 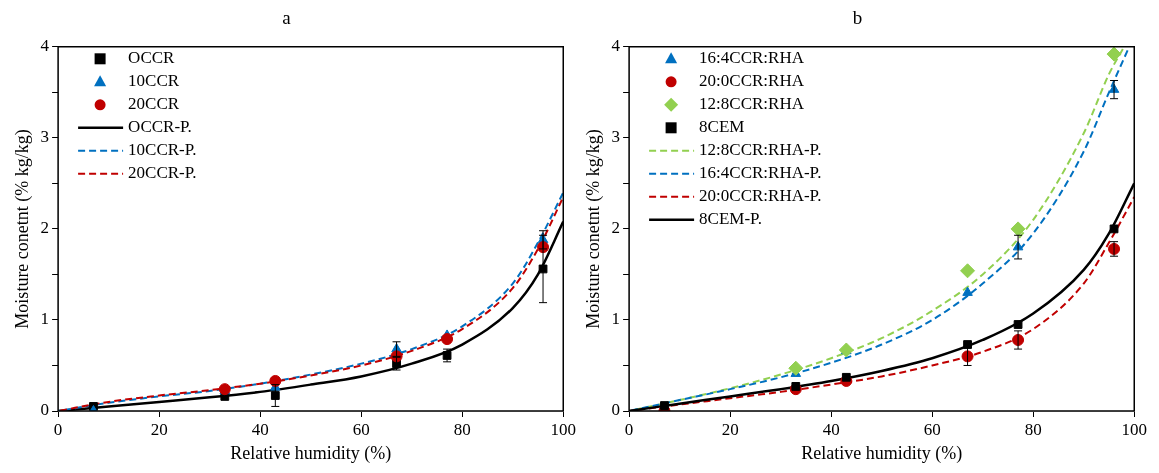 I want to click on legend-label: 20:0CCR:RHA-P., so click(x=760, y=196).